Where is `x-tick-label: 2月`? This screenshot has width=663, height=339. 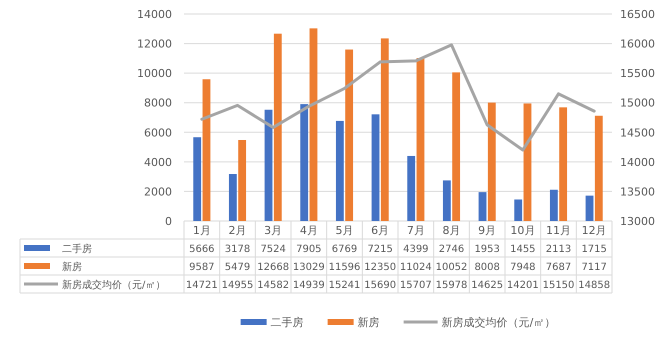 x-tick-label: 2月 is located at coordinates (237, 230).